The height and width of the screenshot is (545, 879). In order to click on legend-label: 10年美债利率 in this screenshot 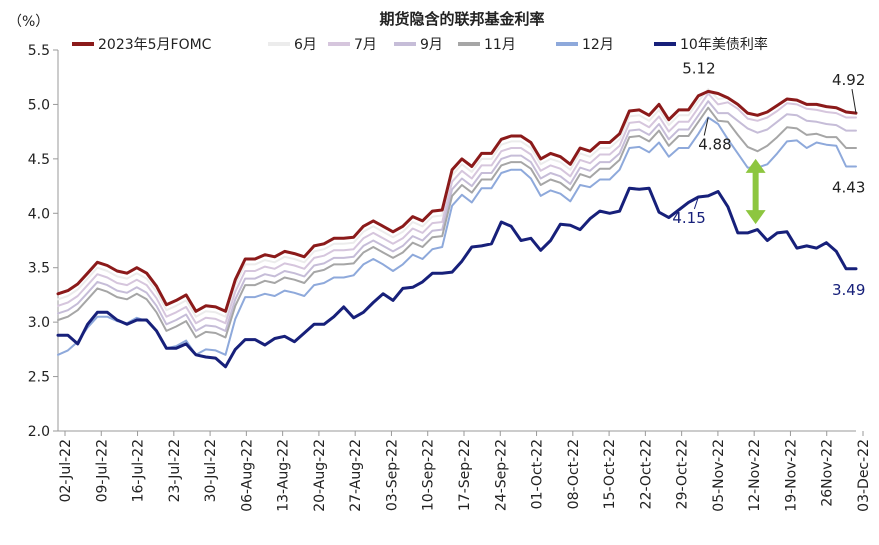, I will do `click(724, 44)`.